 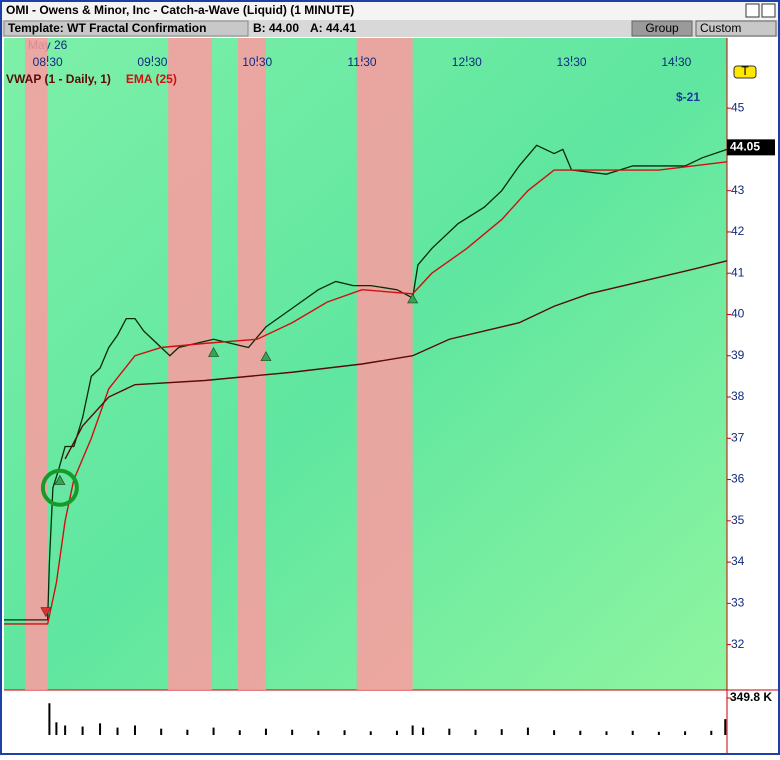 I want to click on tag-box, so click(x=745, y=72).